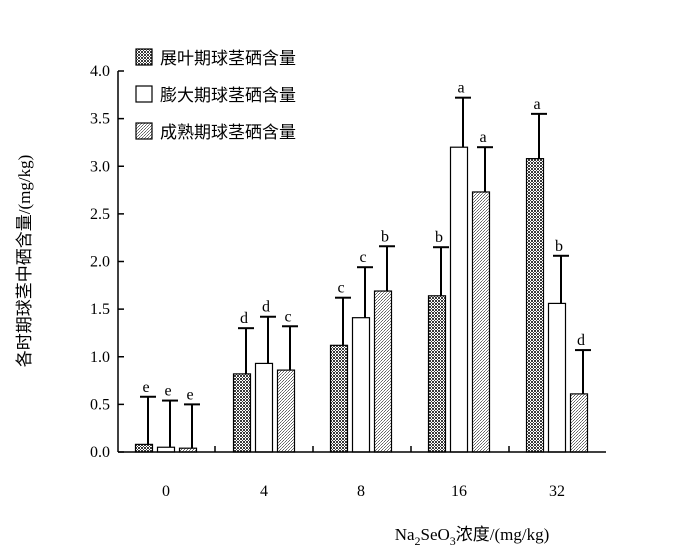 This screenshot has height=560, width=680. What do you see at coordinates (100, 262) in the screenshot?
I see `y-tick-label-2.0: 2.0` at bounding box center [100, 262].